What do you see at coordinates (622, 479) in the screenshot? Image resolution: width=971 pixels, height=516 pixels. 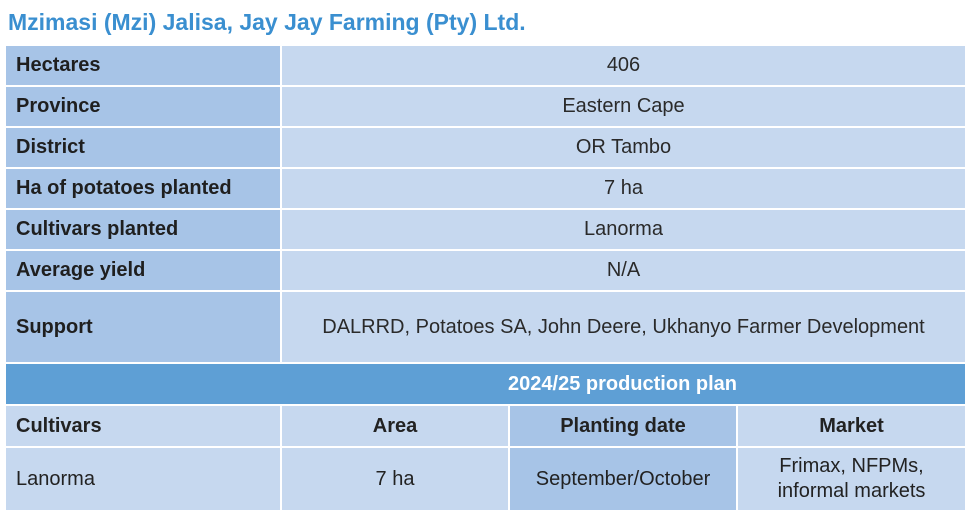 I see `cell-planting-date: September/October` at bounding box center [622, 479].